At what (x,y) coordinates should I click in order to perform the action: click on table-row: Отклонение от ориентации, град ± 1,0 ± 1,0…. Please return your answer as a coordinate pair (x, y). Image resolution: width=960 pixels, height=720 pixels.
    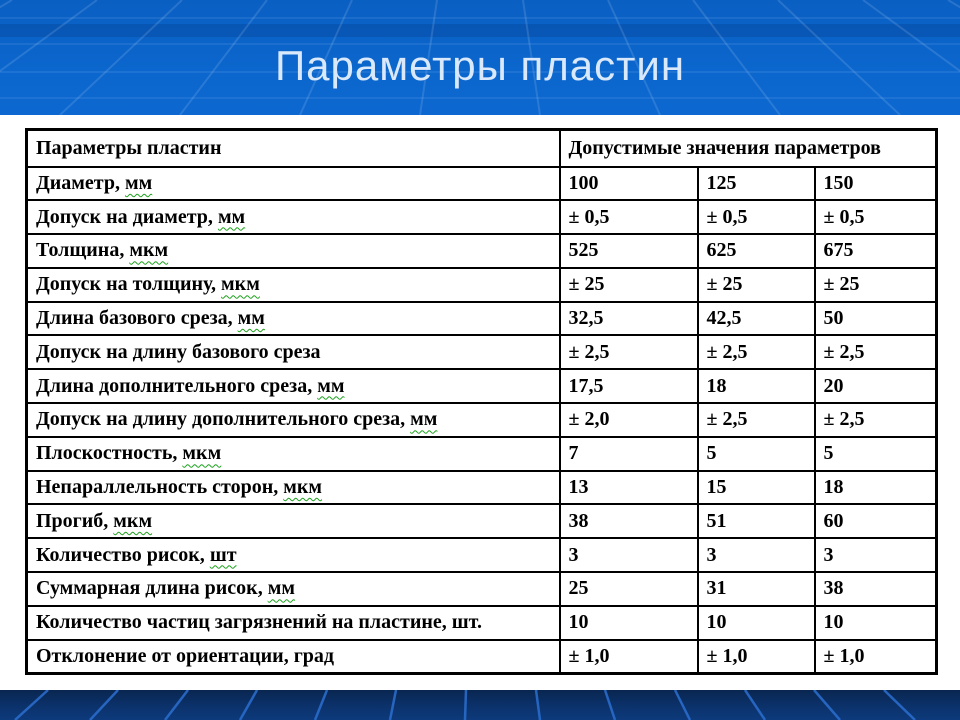
    Looking at the image, I should click on (481, 656).